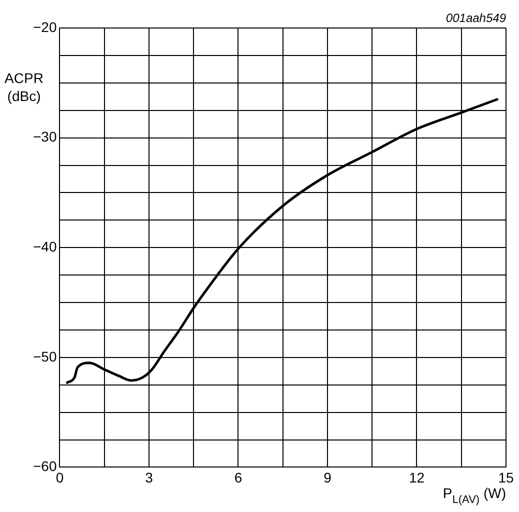 The image size is (519, 512). I want to click on x-tick-label: 9, so click(328, 477).